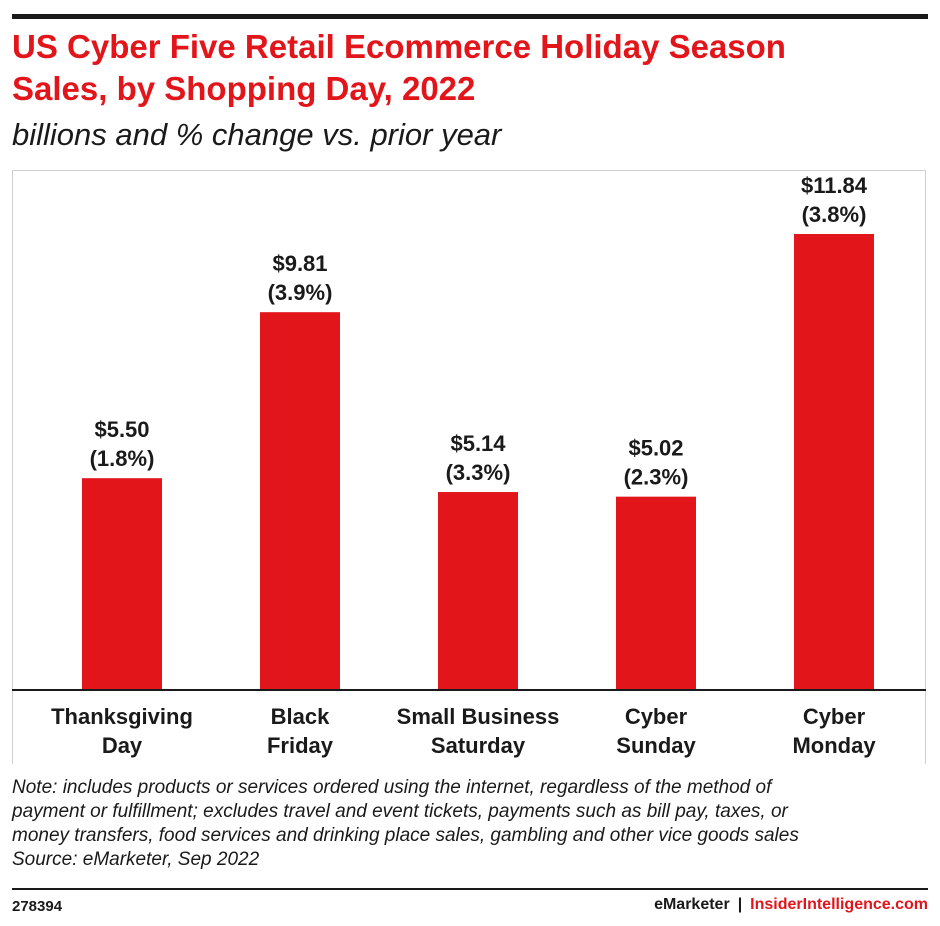  I want to click on data-label-change: (1.8%), so click(122, 458).